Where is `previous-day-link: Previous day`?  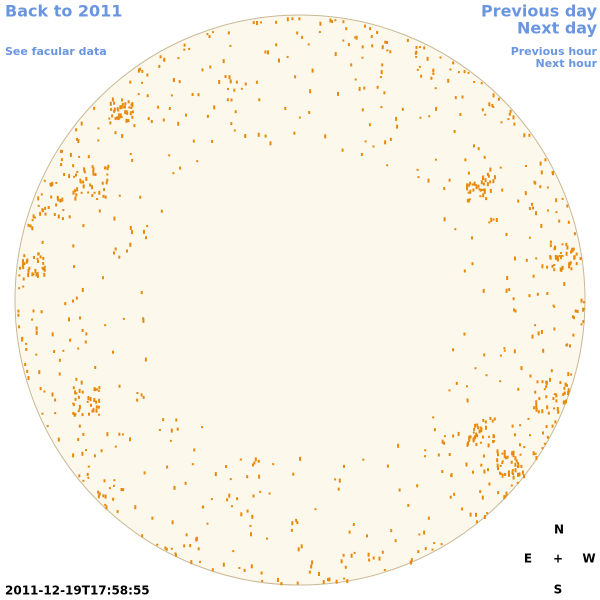
previous-day-link: Previous day is located at coordinates (539, 11).